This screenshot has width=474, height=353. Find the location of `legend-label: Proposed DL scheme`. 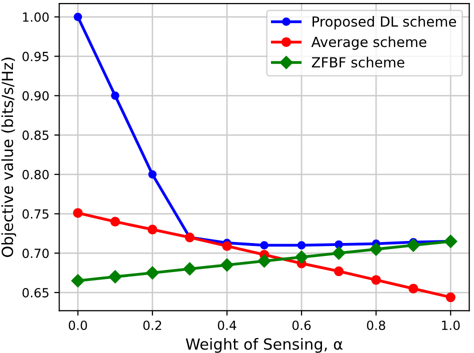

legend-label: Proposed DL scheme is located at coordinates (384, 23).